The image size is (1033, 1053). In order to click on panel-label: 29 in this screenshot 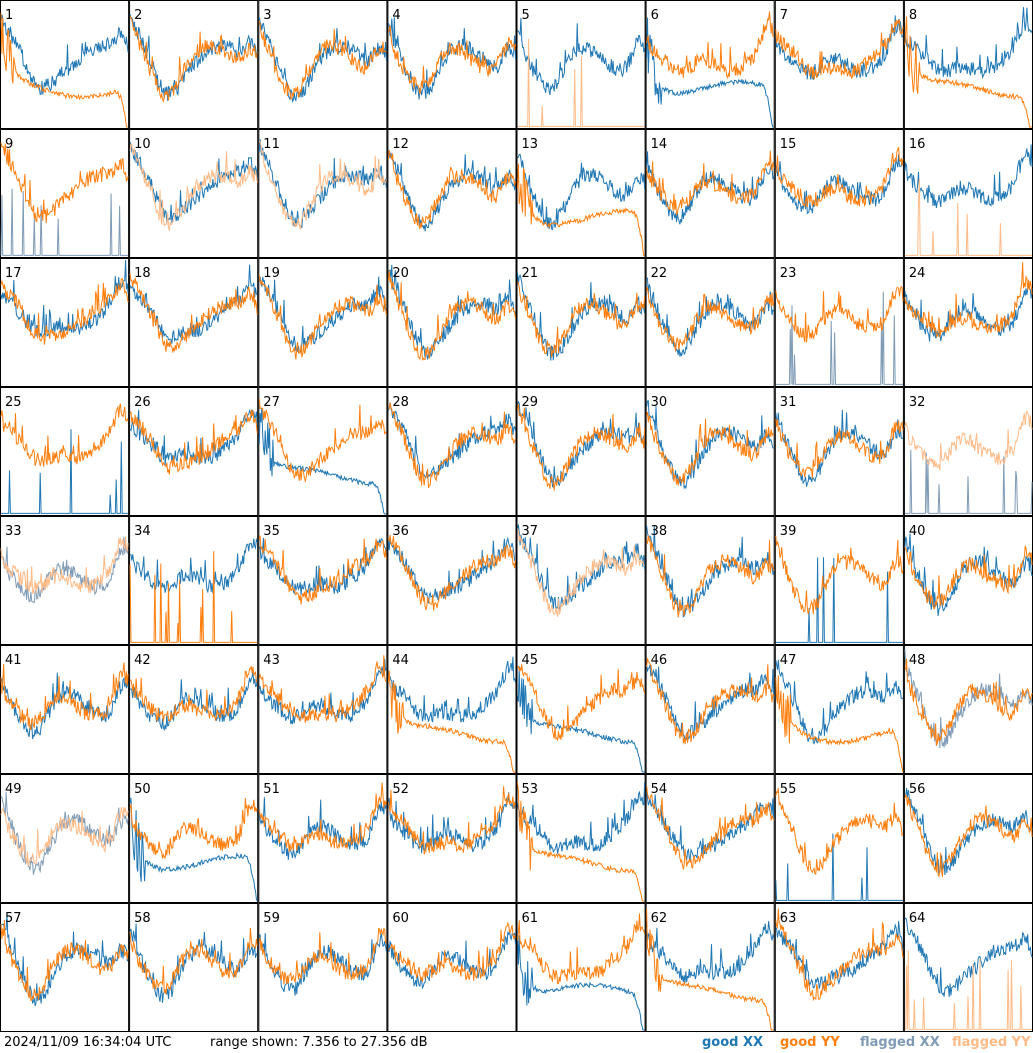, I will do `click(530, 402)`.